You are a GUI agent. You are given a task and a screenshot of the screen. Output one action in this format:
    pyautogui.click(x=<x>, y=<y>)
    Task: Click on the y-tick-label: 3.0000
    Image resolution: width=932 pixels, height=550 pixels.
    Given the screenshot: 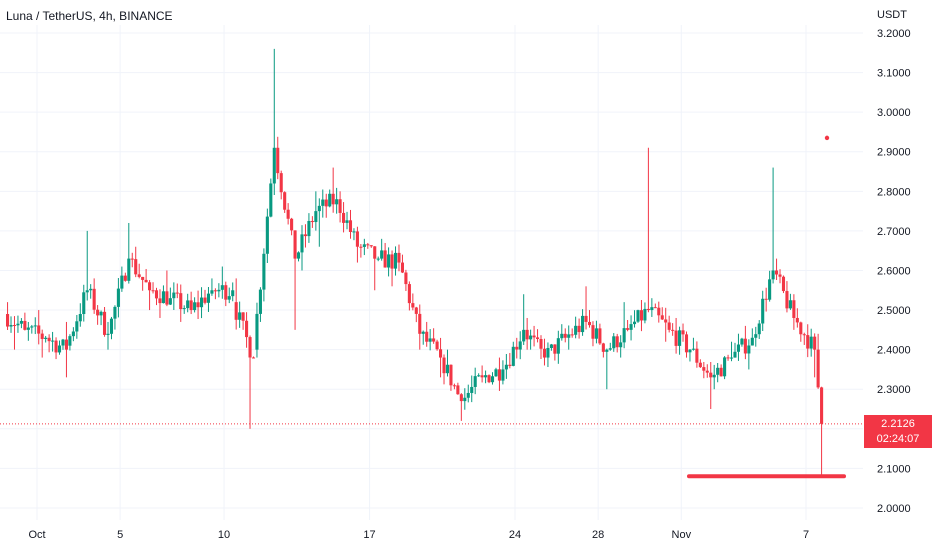 What is the action you would take?
    pyautogui.click(x=894, y=113)
    